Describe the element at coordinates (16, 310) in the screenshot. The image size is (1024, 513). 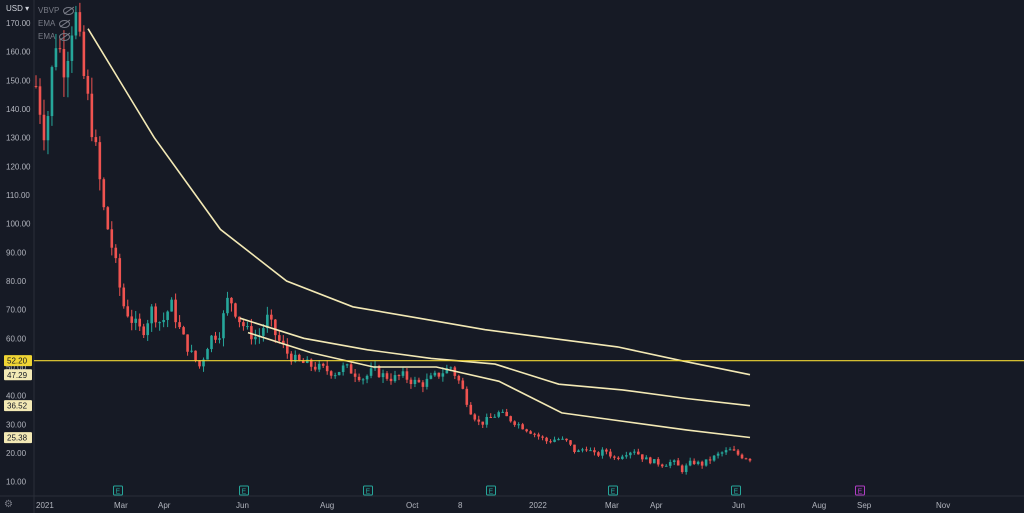
I see `y-tick-label: 70.00` at that location.